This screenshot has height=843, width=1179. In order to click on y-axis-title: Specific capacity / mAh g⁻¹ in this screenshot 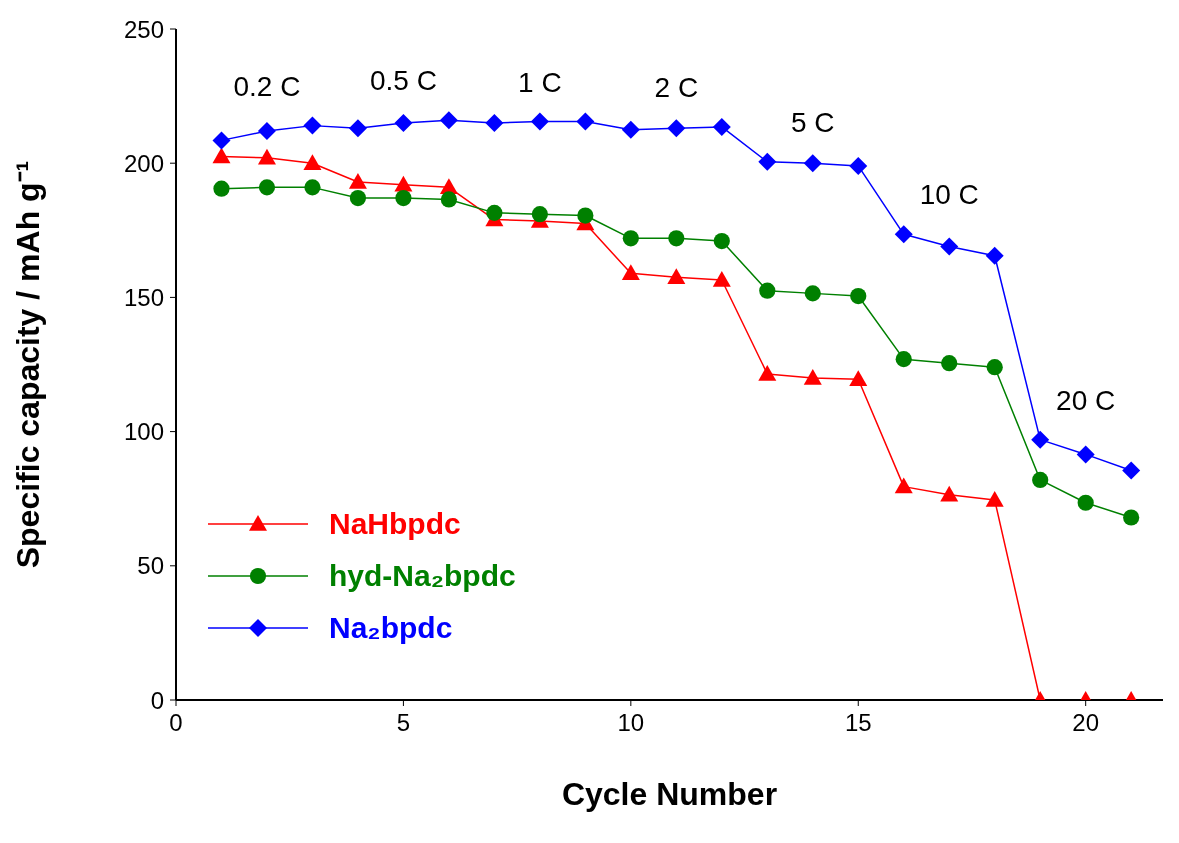, I will do `click(28, 364)`.